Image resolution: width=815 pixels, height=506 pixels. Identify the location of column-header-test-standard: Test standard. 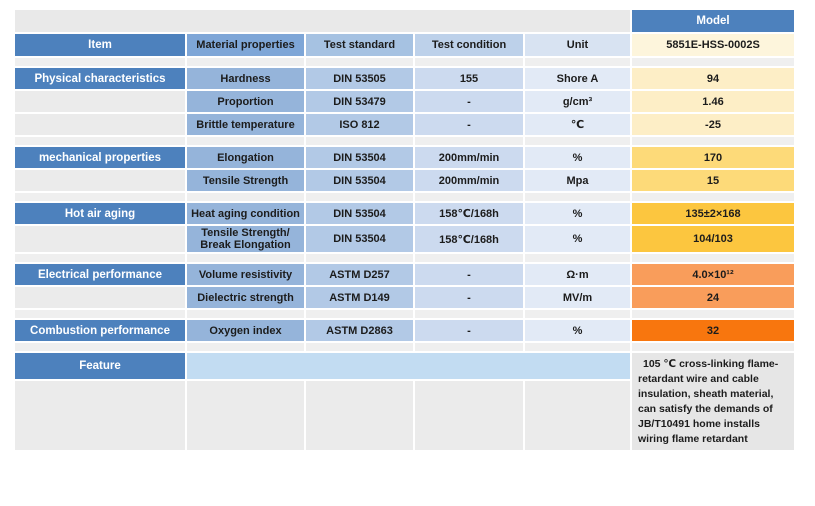
(359, 45).